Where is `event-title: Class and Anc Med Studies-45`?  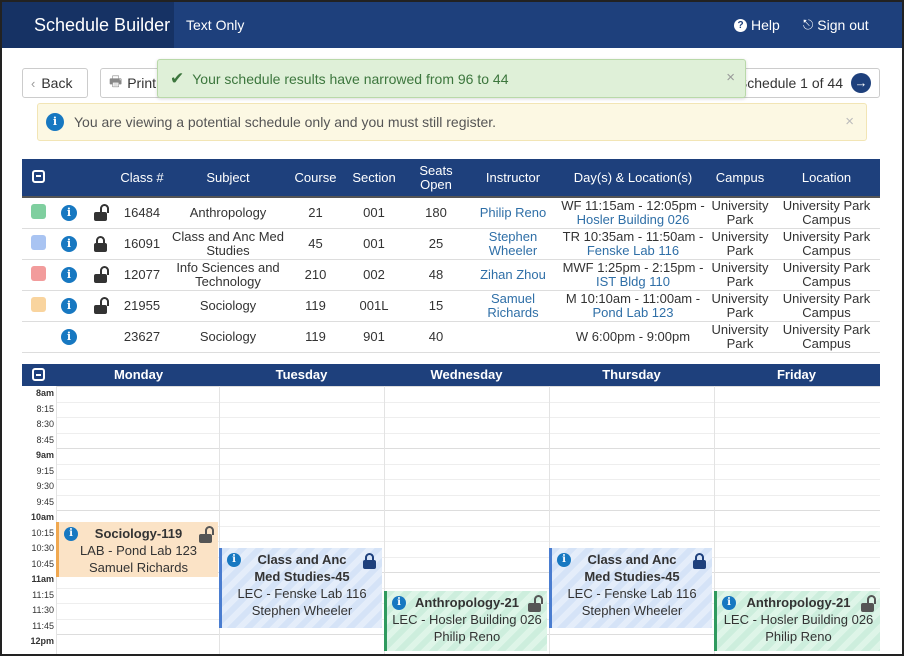
event-title: Class and Anc Med Studies-45 is located at coordinates (302, 568).